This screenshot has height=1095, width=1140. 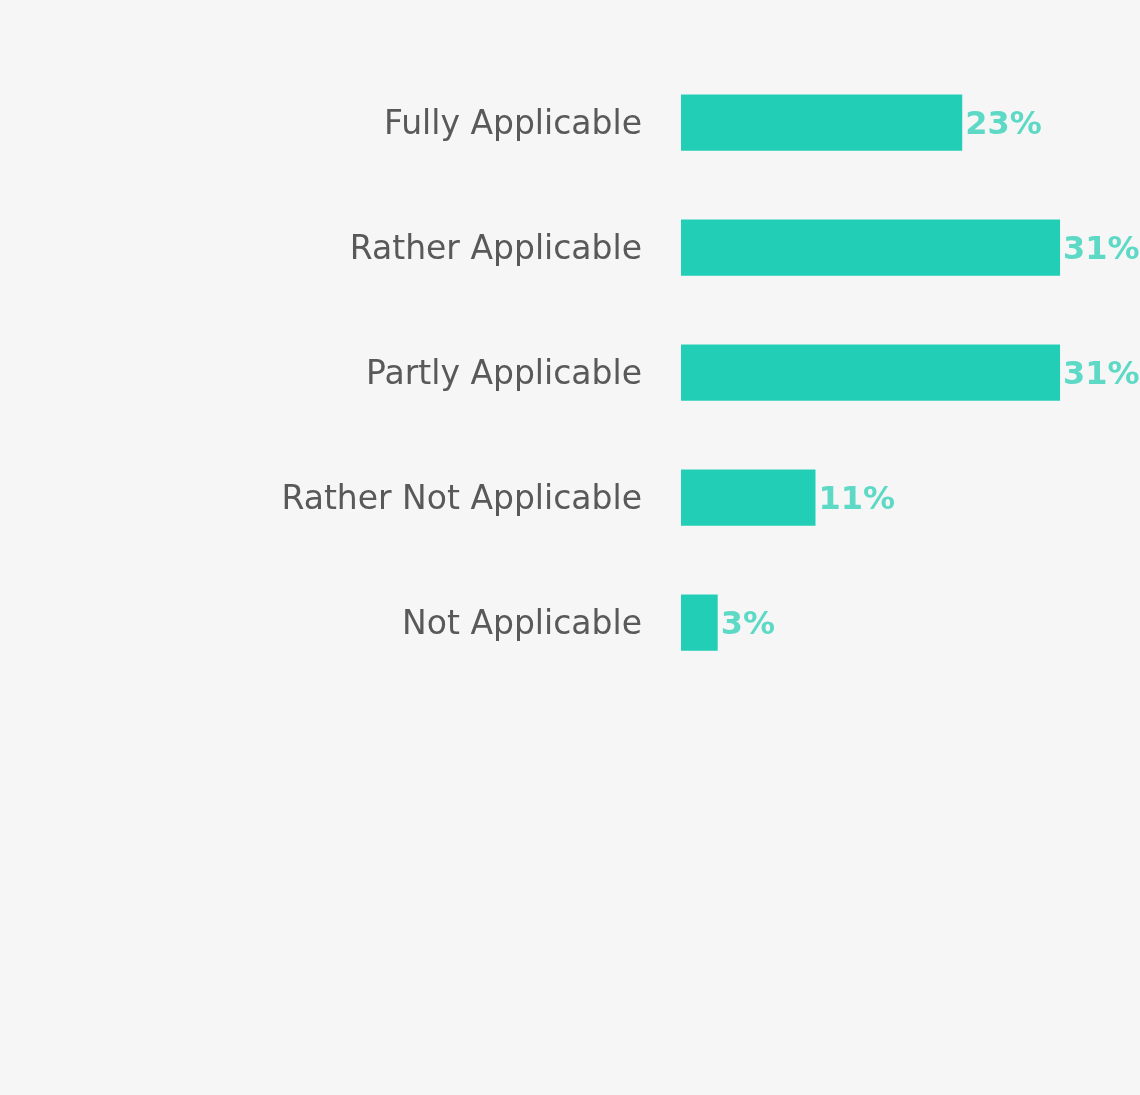 I want to click on y-tick-label: Rather Applicable, so click(x=495, y=248).